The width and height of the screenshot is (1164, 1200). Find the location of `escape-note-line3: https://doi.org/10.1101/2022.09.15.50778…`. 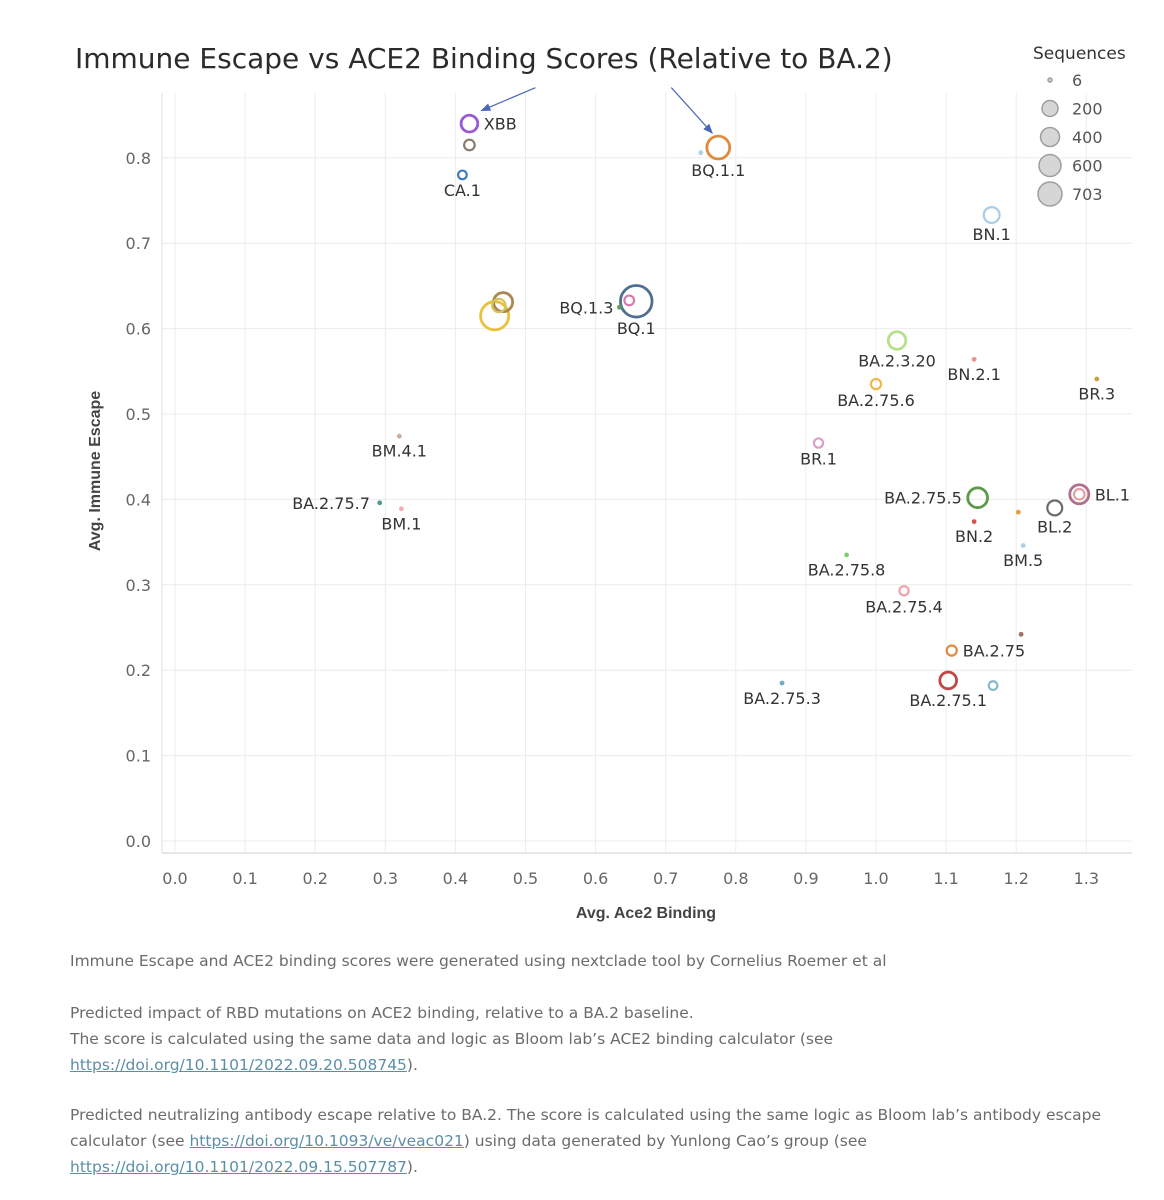

escape-note-line3: https://doi.org/10.1101/2022.09.15.50778… is located at coordinates (585, 1167).